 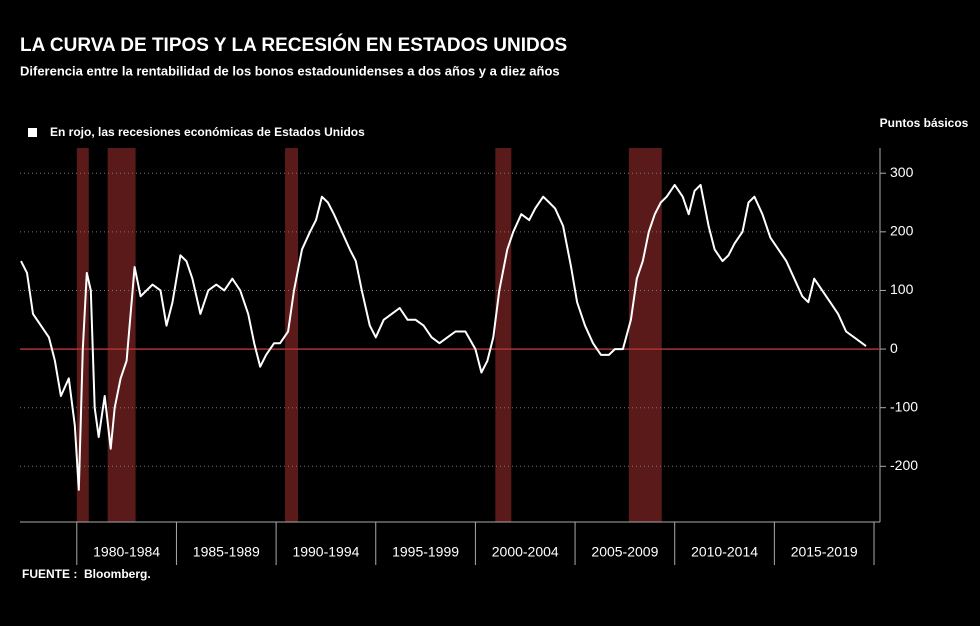 What do you see at coordinates (904, 406) in the screenshot?
I see `y-tick-label: -100` at bounding box center [904, 406].